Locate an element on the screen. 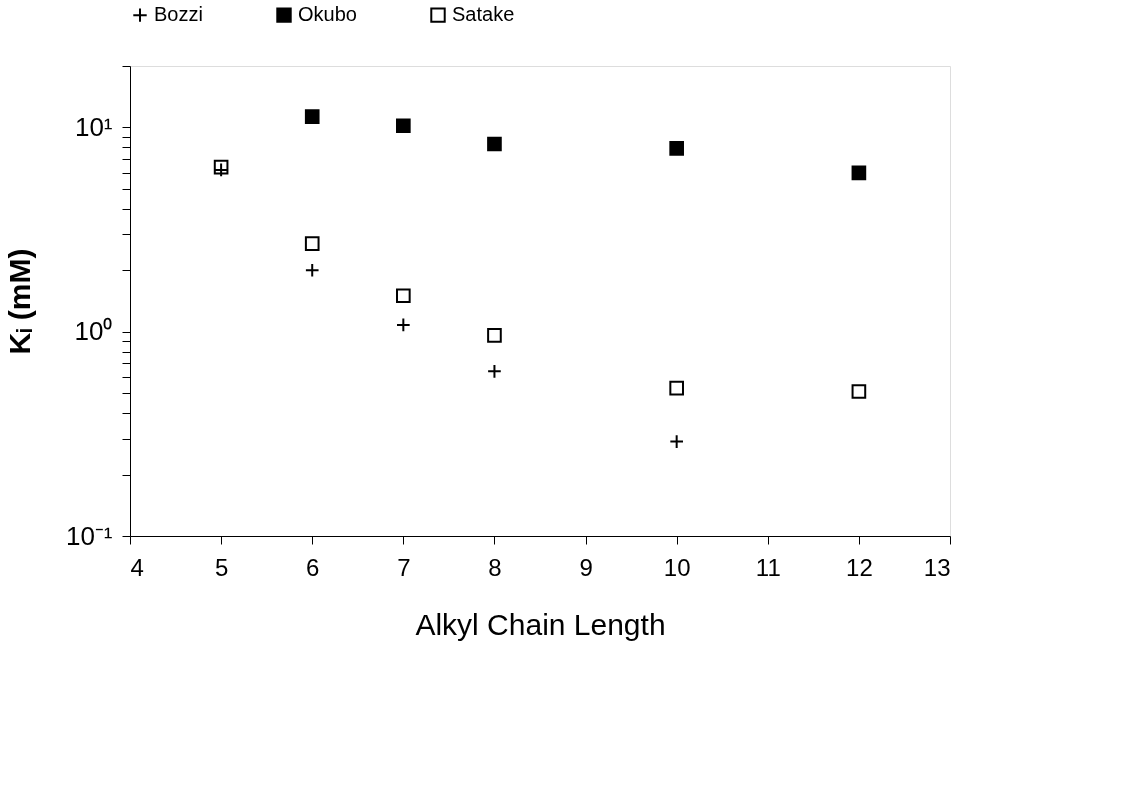  x-tick-label: 9 is located at coordinates (586, 567).